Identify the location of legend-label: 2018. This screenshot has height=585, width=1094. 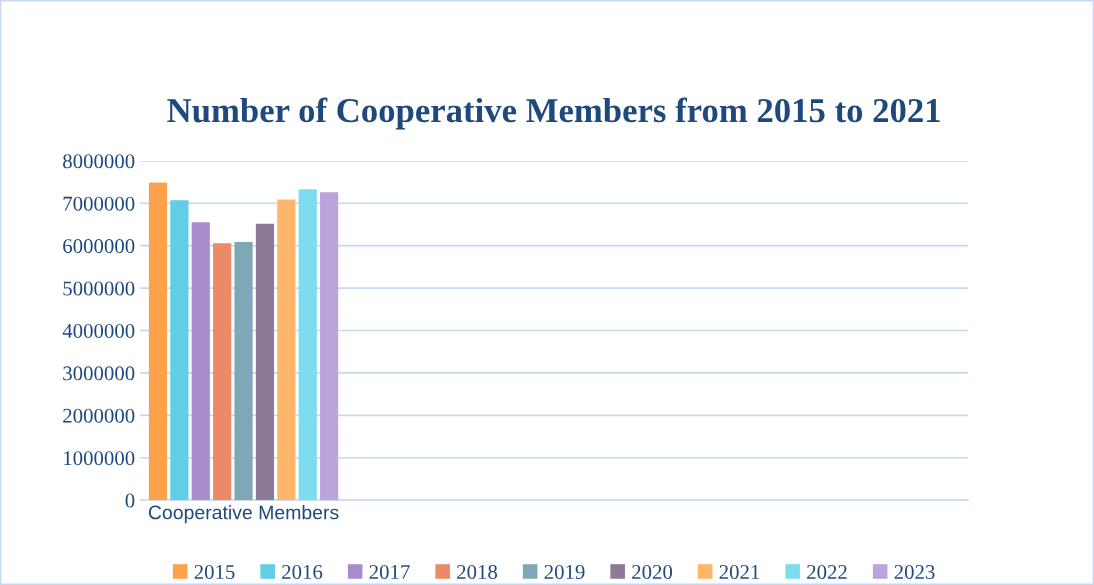
(477, 571).